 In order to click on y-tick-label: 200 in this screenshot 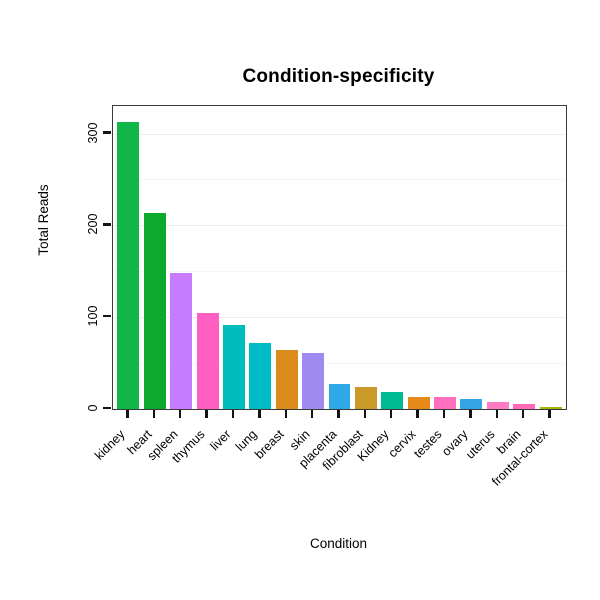, I will do `click(93, 224)`.